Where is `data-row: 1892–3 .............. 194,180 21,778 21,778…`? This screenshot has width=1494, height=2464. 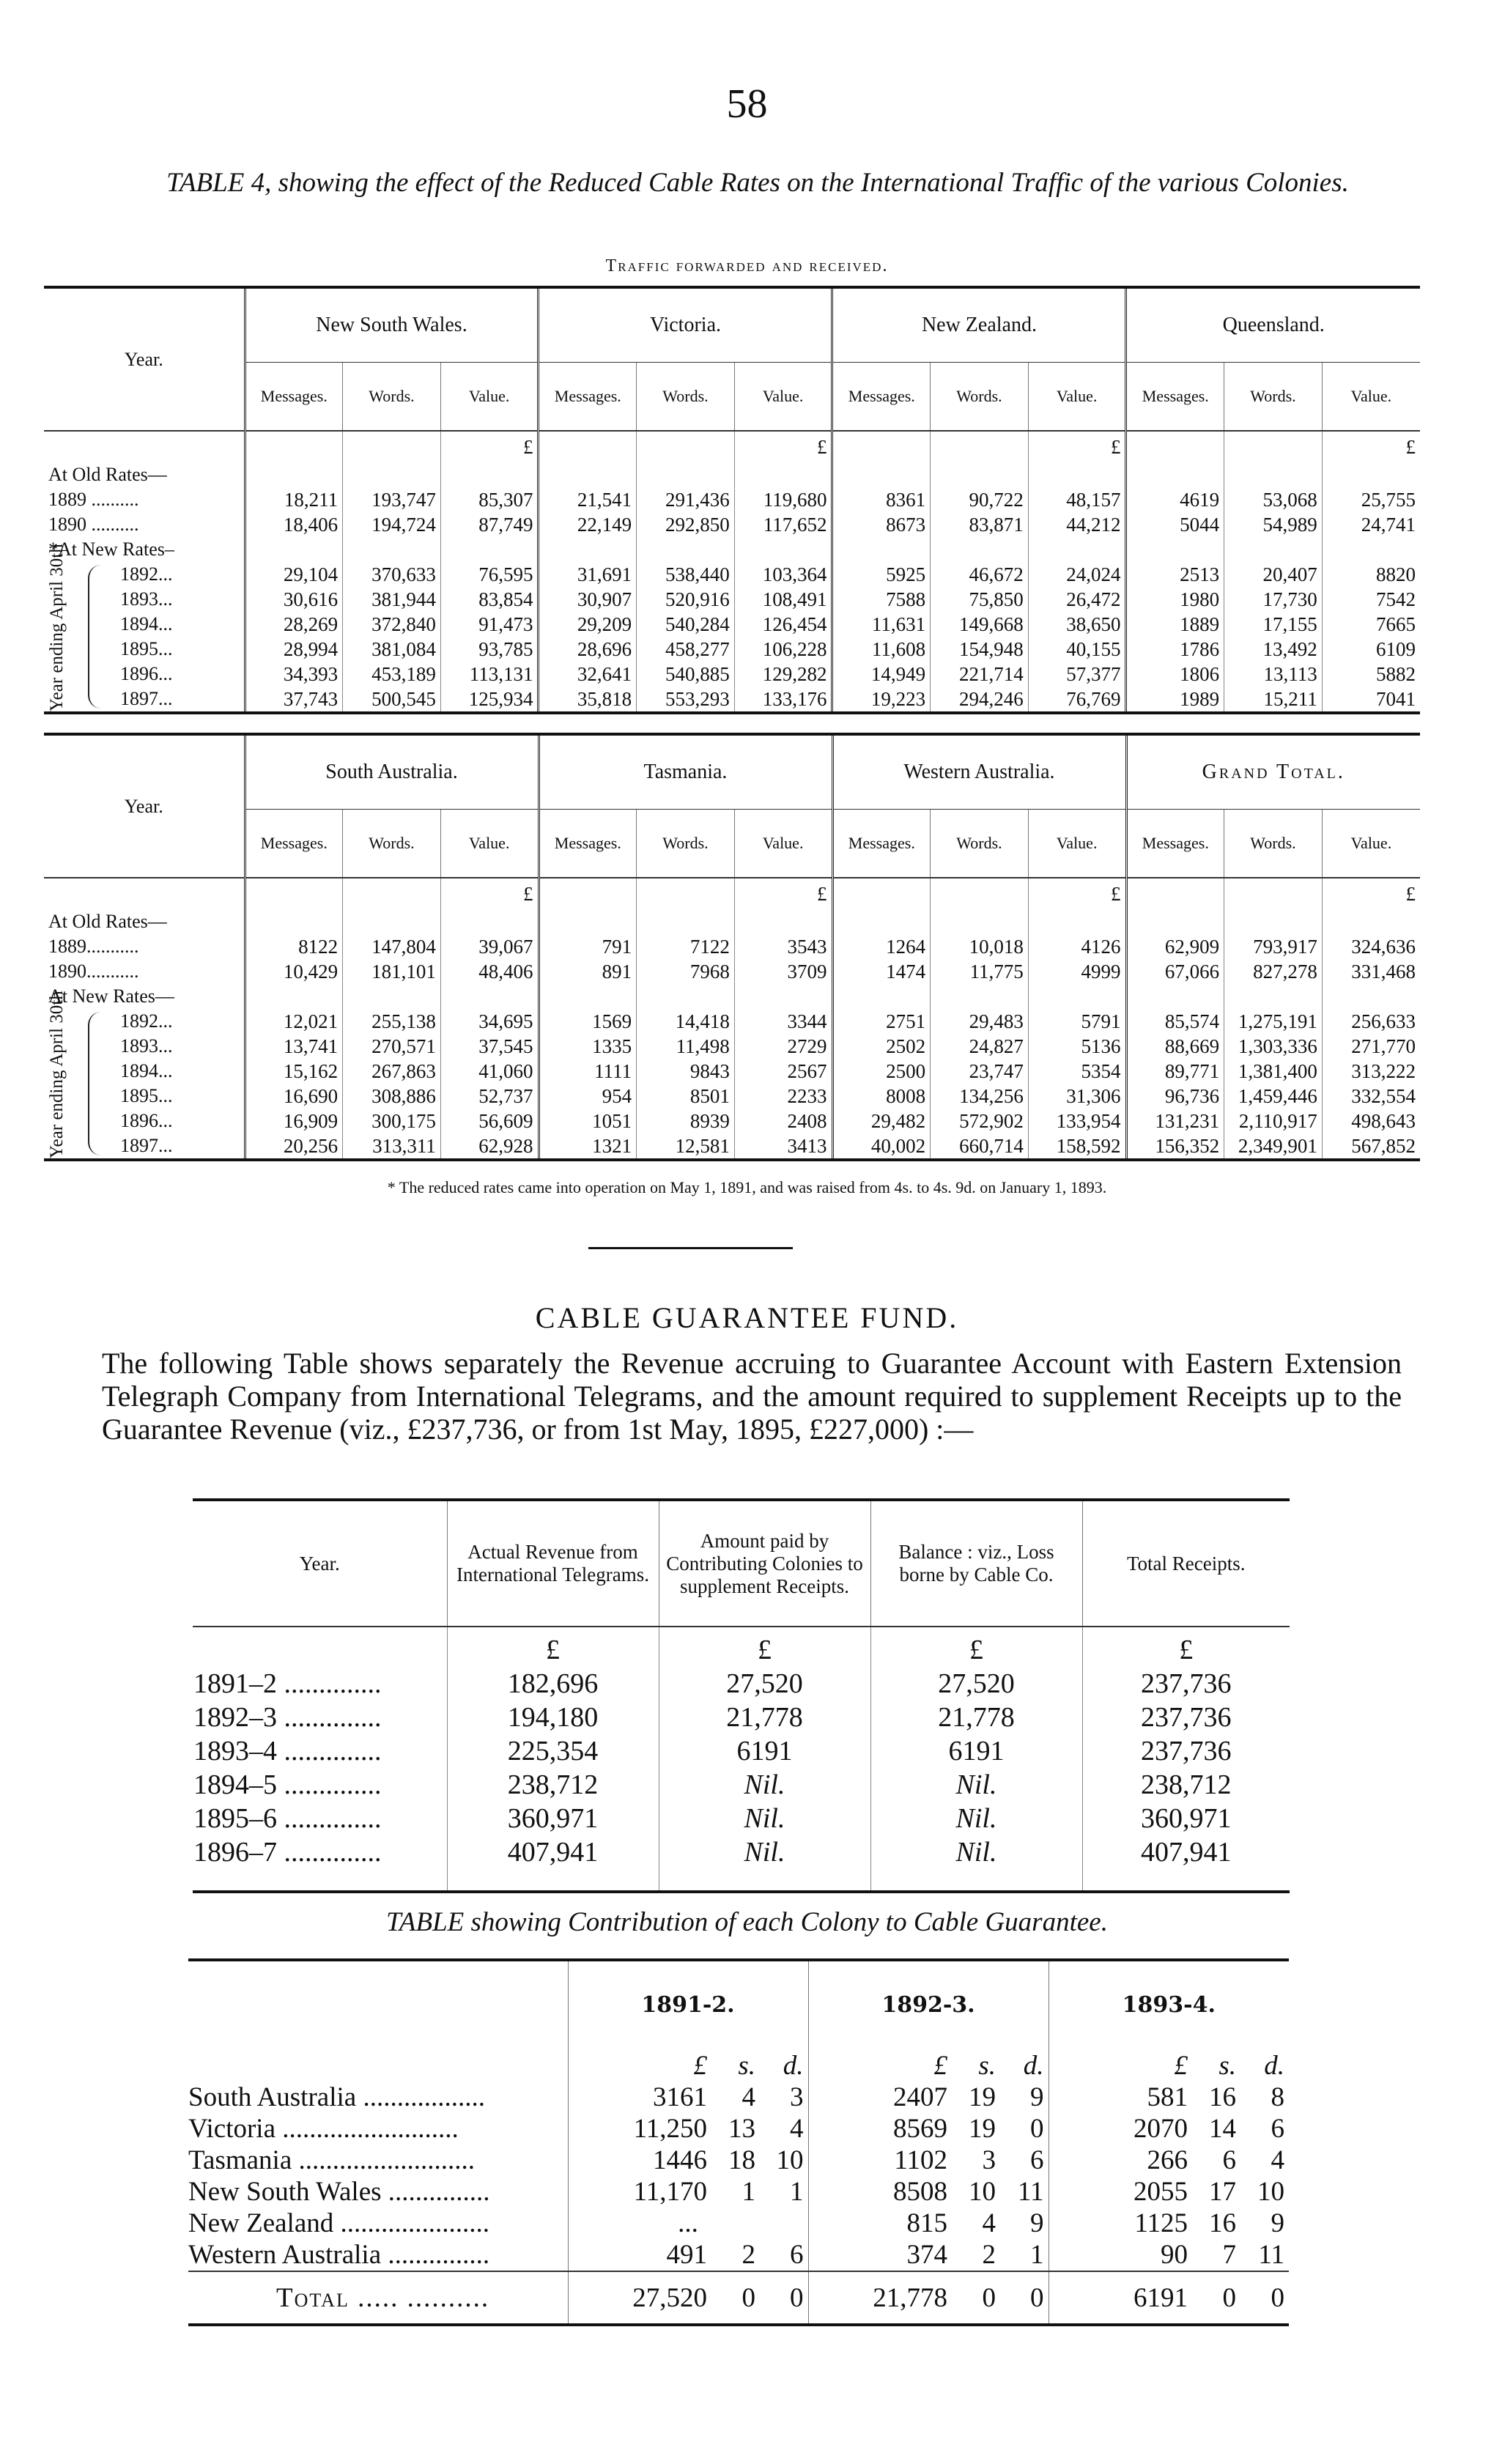 data-row: 1892–3 .............. 194,180 21,778 21,778… is located at coordinates (741, 1718).